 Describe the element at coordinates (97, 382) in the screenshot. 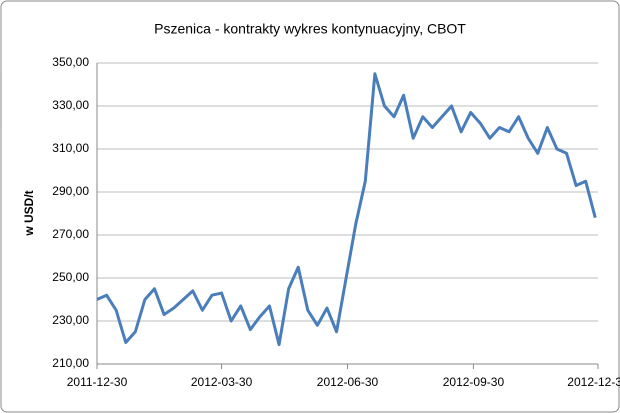

I see `x-tick-label: 2011-12-30` at that location.